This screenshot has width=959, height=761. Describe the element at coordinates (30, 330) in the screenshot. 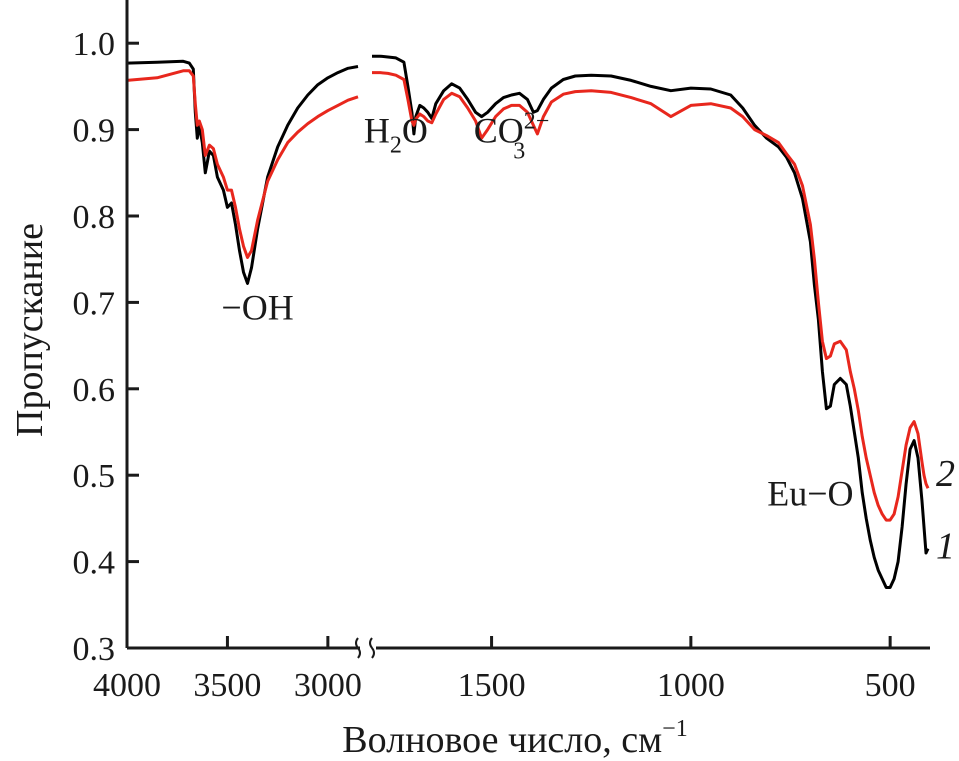

I see `y-axis-title: Пропускание` at that location.